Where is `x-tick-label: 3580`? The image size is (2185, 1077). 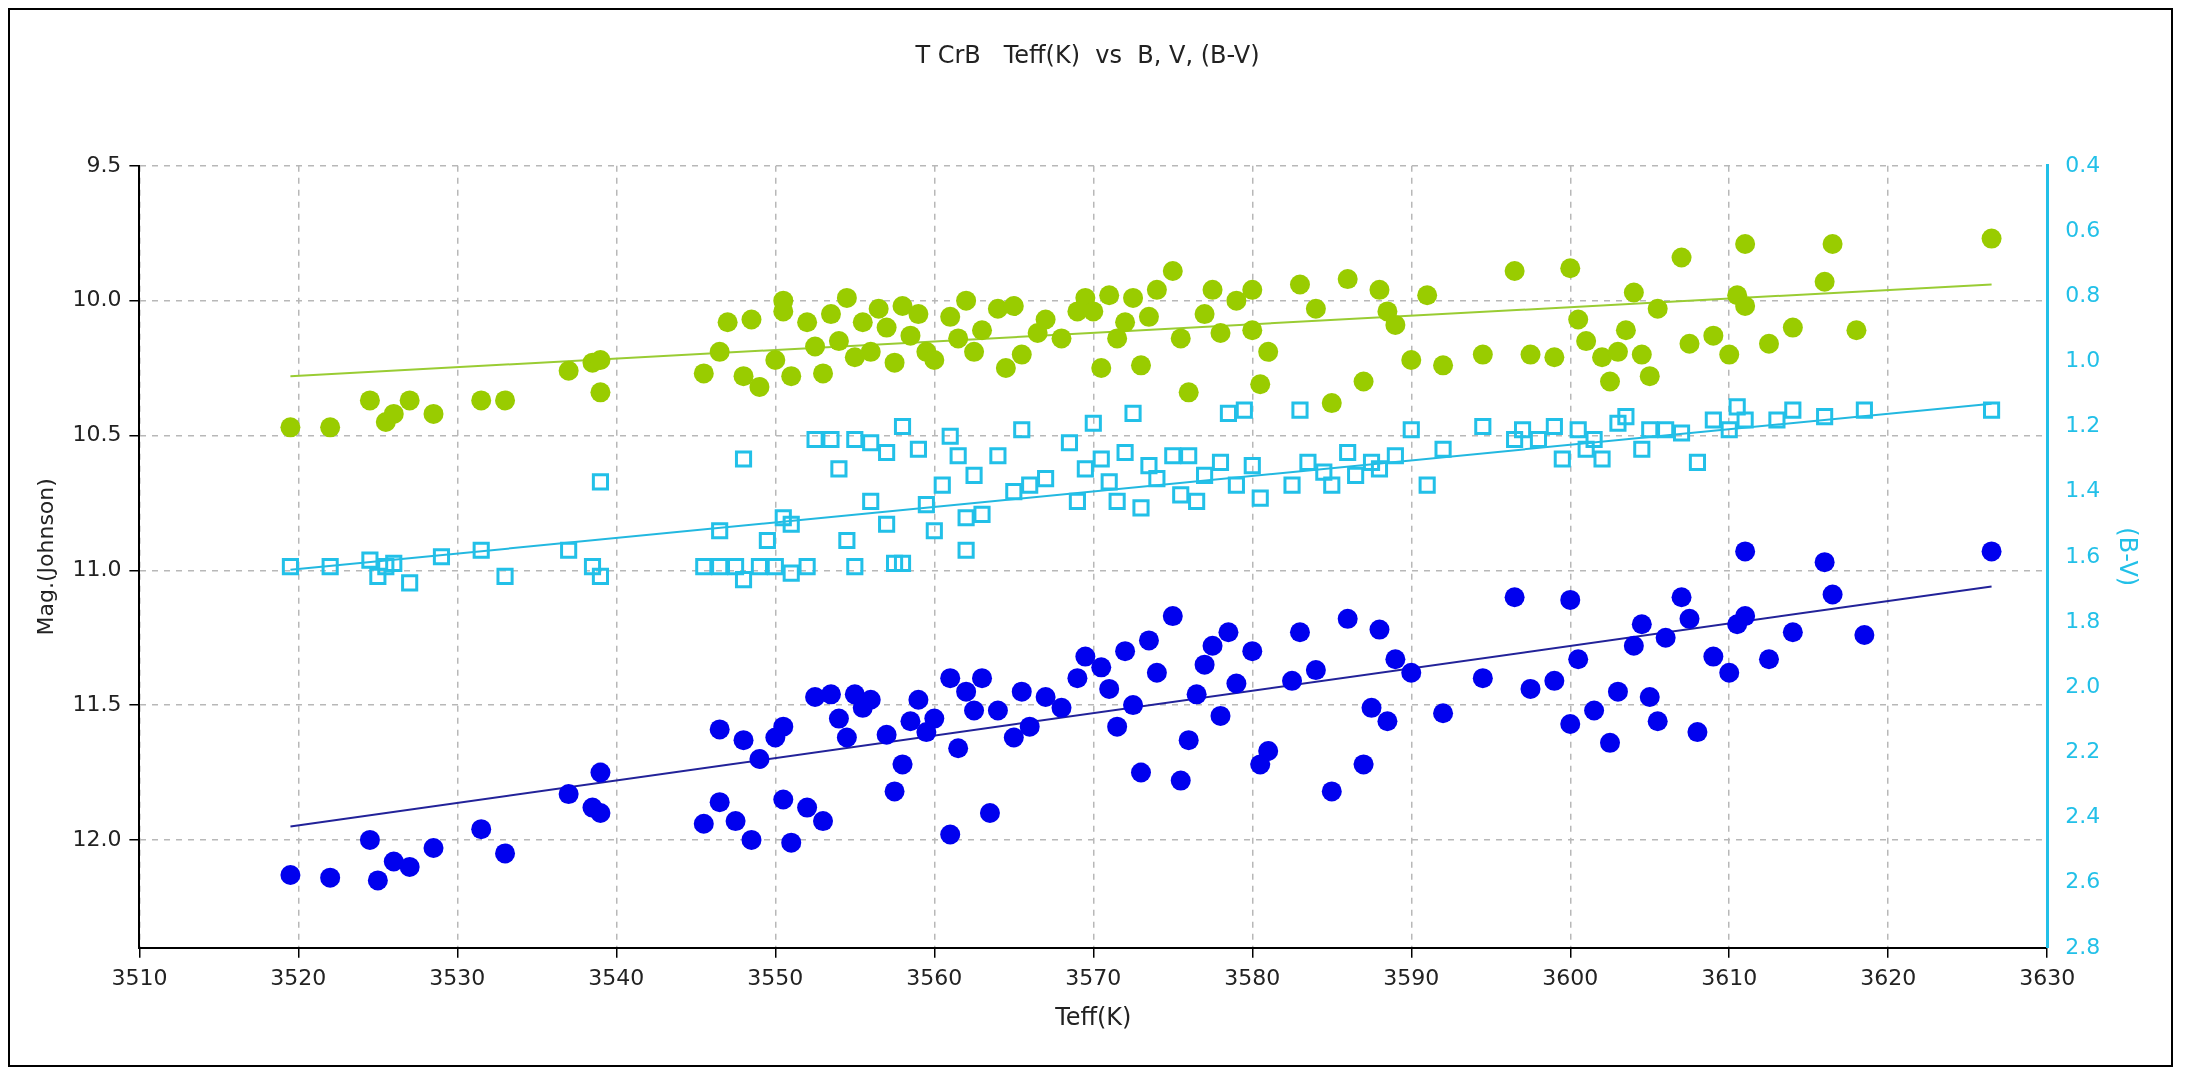 x-tick-label: 3580 is located at coordinates (1252, 977).